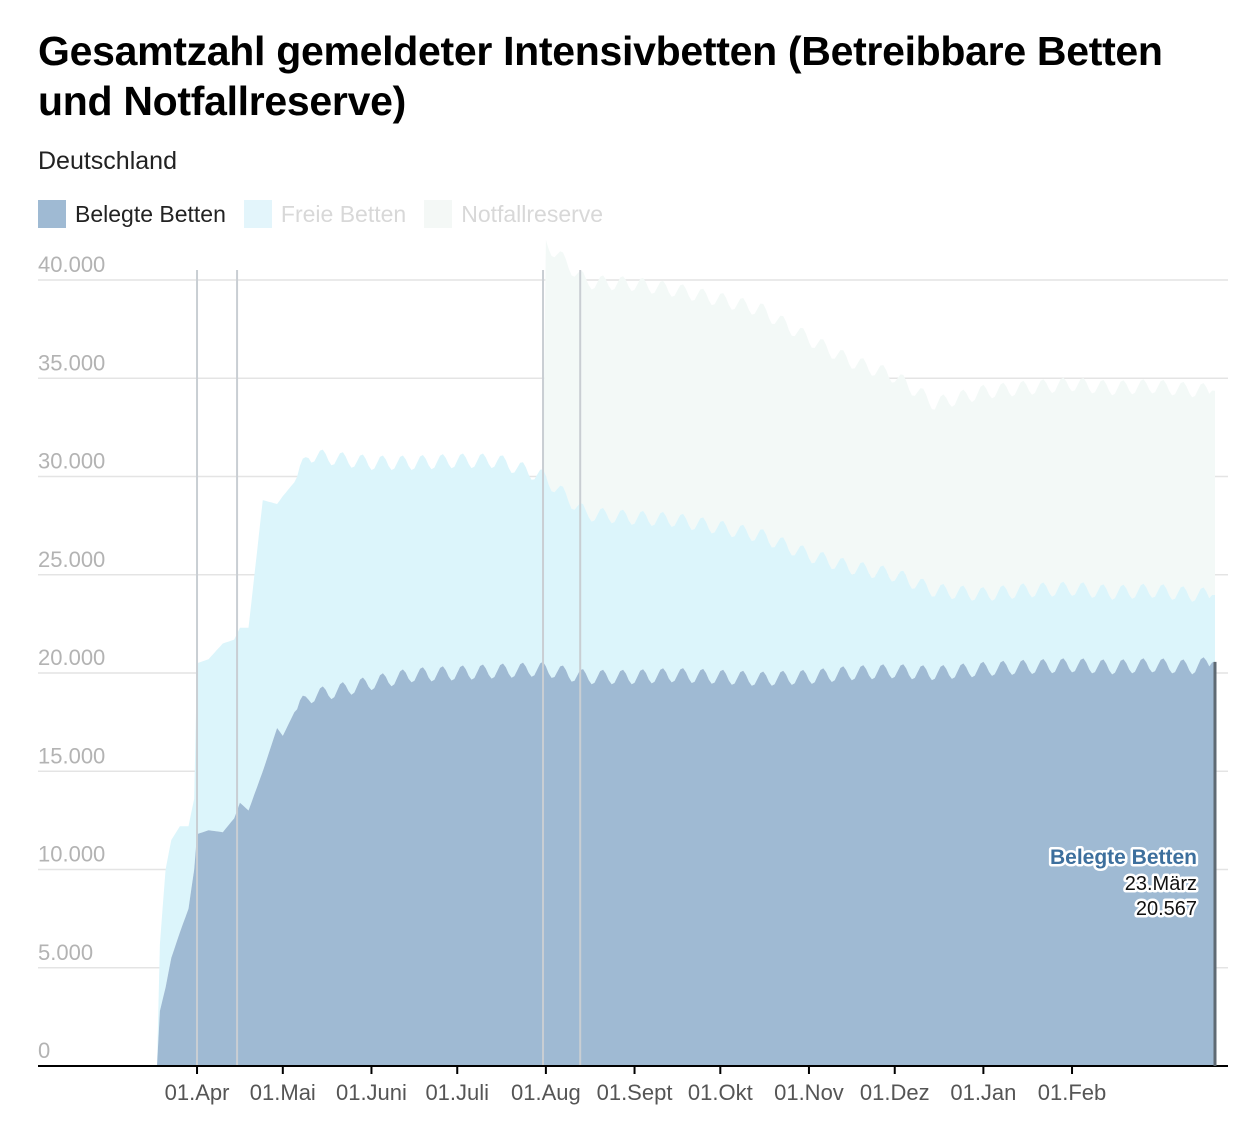  What do you see at coordinates (457, 1092) in the screenshot?
I see `x-tick-label: 01.Juli` at bounding box center [457, 1092].